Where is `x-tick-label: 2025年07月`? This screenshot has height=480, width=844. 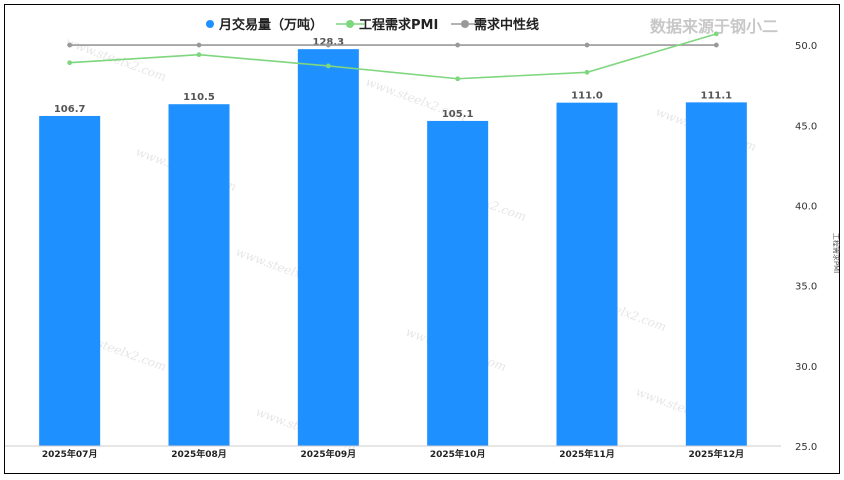
x-tick-label: 2025年07月 is located at coordinates (70, 454).